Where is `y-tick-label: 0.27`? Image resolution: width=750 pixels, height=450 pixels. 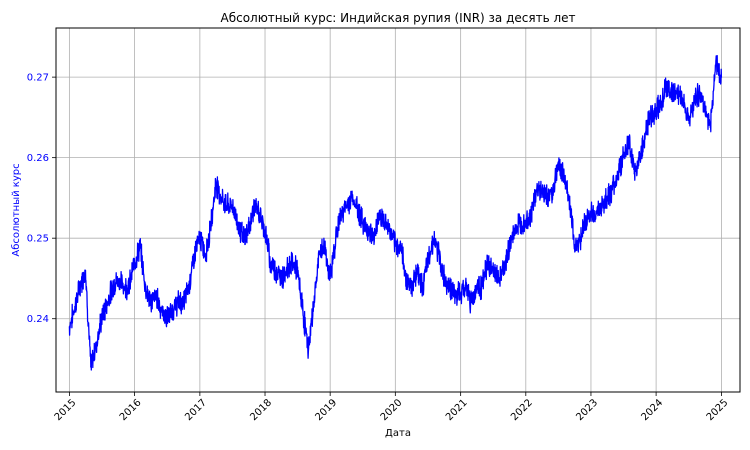 y-tick-label: 0.27 is located at coordinates (38, 78).